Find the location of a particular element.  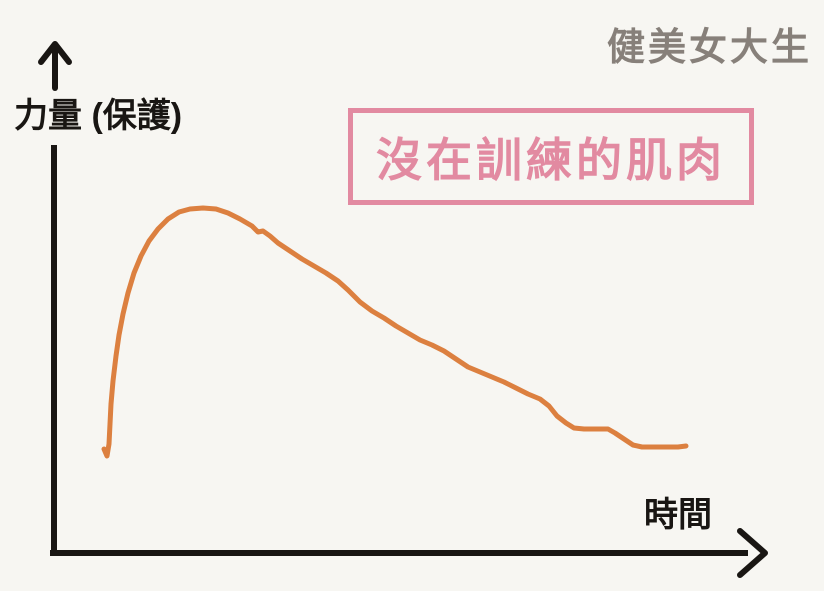

watermark: 健美女大生 is located at coordinates (709, 48).